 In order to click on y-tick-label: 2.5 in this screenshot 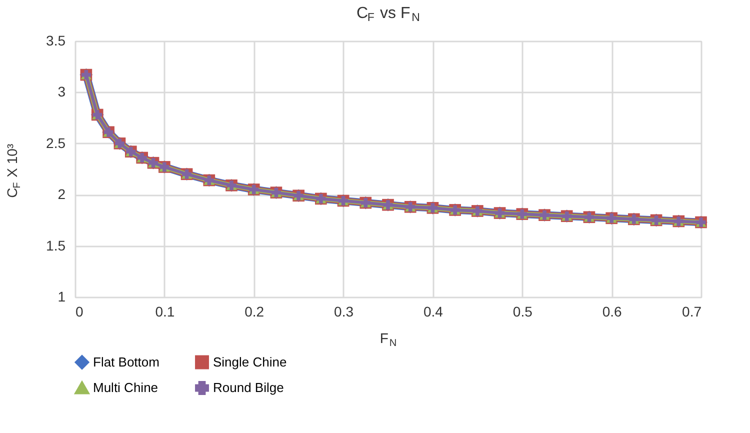, I will do `click(56, 142)`.